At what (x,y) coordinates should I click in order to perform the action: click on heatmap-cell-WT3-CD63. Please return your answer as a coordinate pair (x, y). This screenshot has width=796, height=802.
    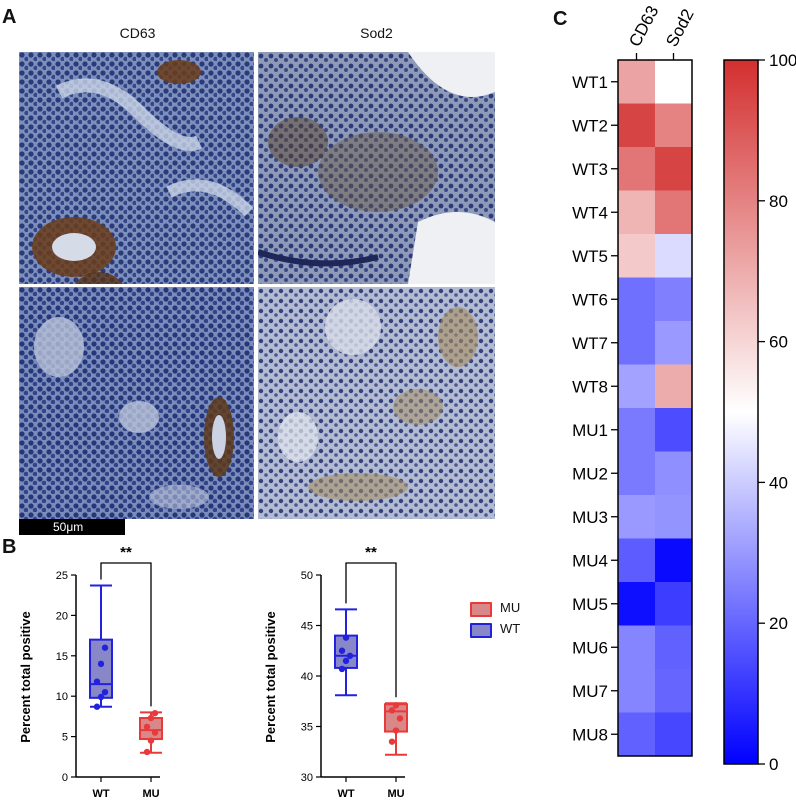
    Looking at the image, I should click on (637, 169).